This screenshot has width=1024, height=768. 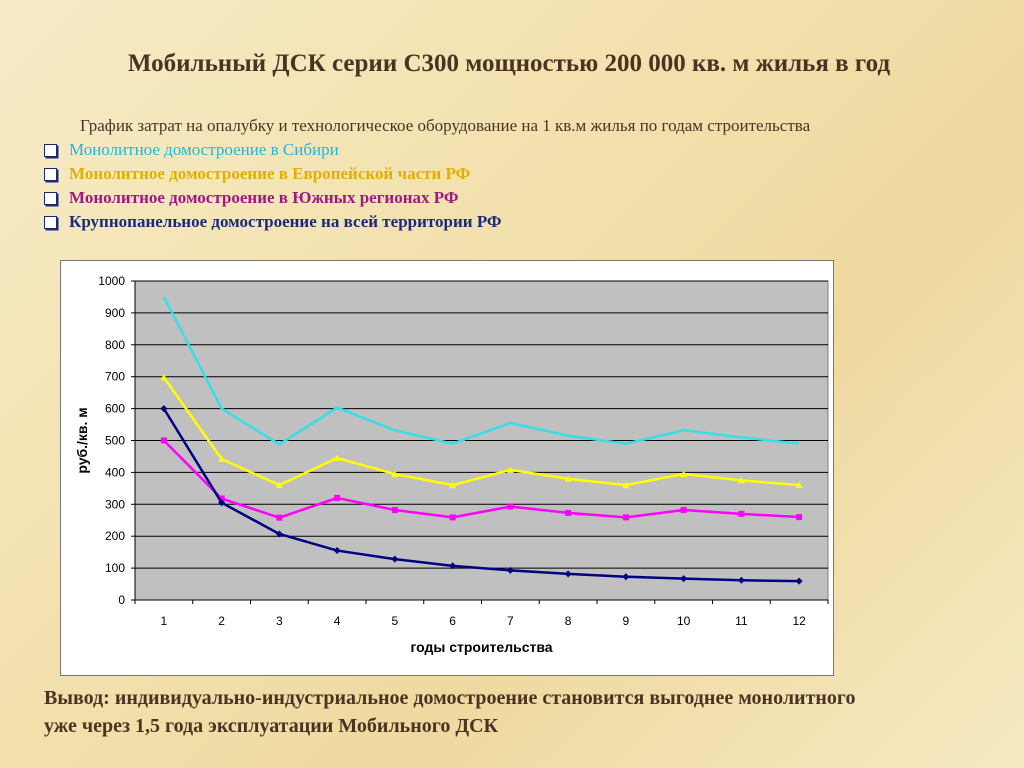 What do you see at coordinates (684, 621) in the screenshot?
I see `x-tick-label: 10` at bounding box center [684, 621].